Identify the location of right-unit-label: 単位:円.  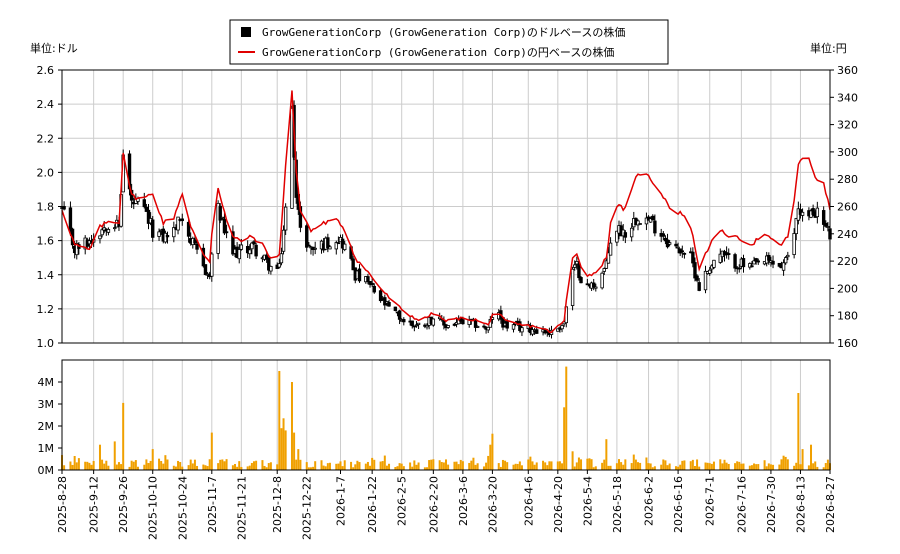
(828, 48).